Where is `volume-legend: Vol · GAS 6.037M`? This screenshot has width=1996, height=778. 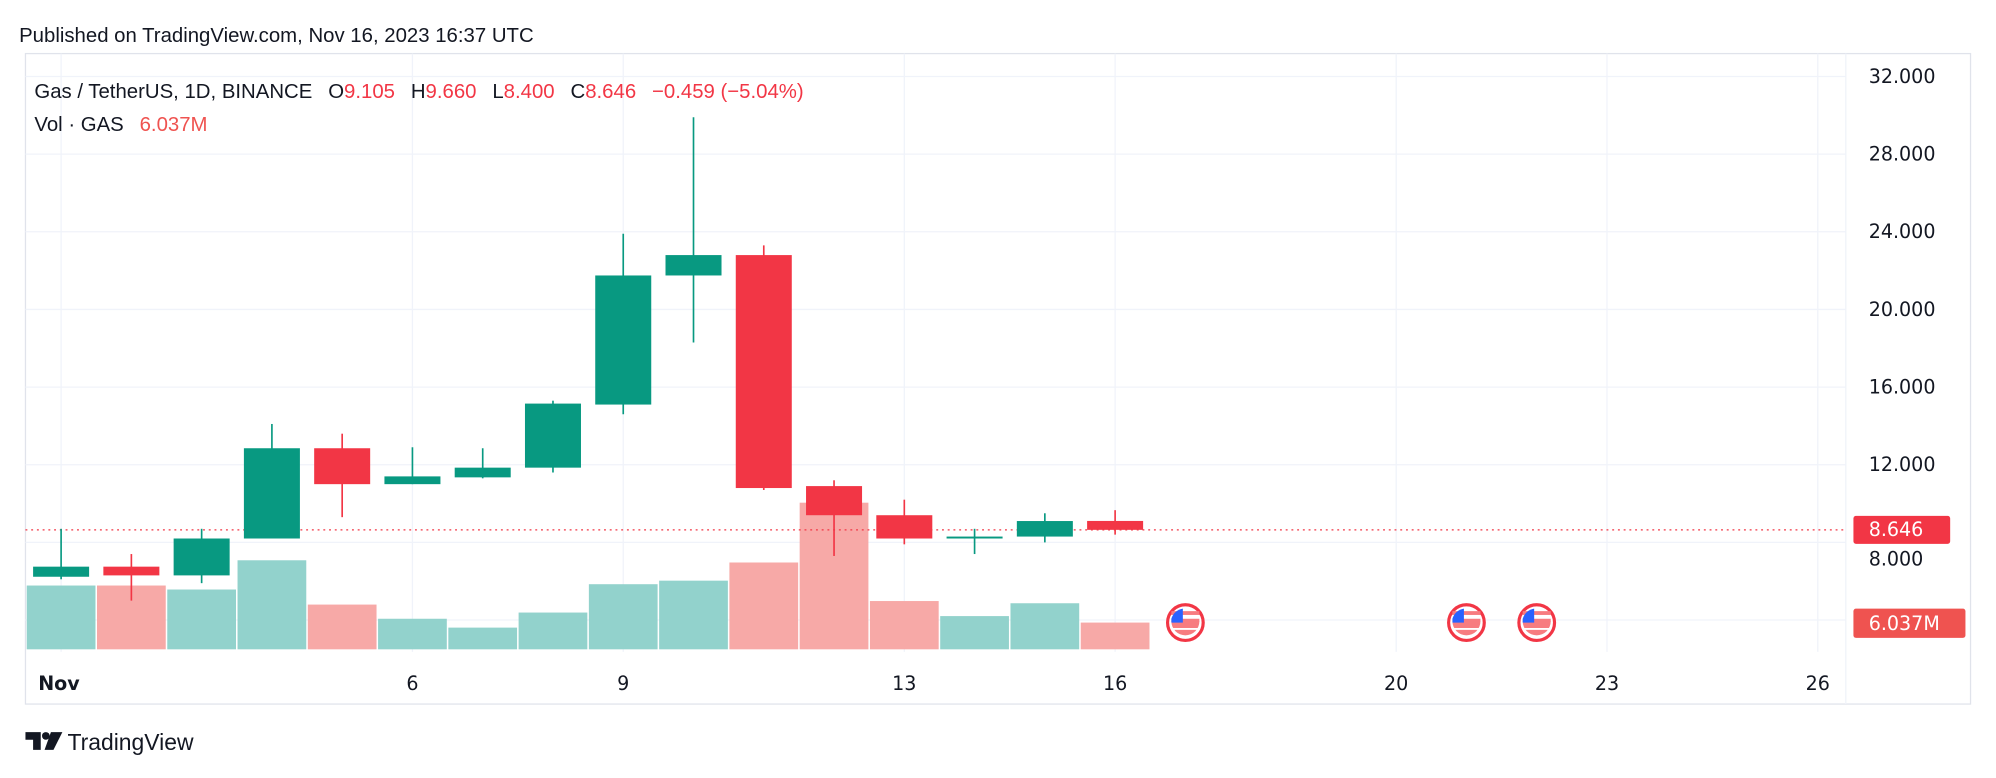
volume-legend: Vol · GAS 6.037M is located at coordinates (120, 125).